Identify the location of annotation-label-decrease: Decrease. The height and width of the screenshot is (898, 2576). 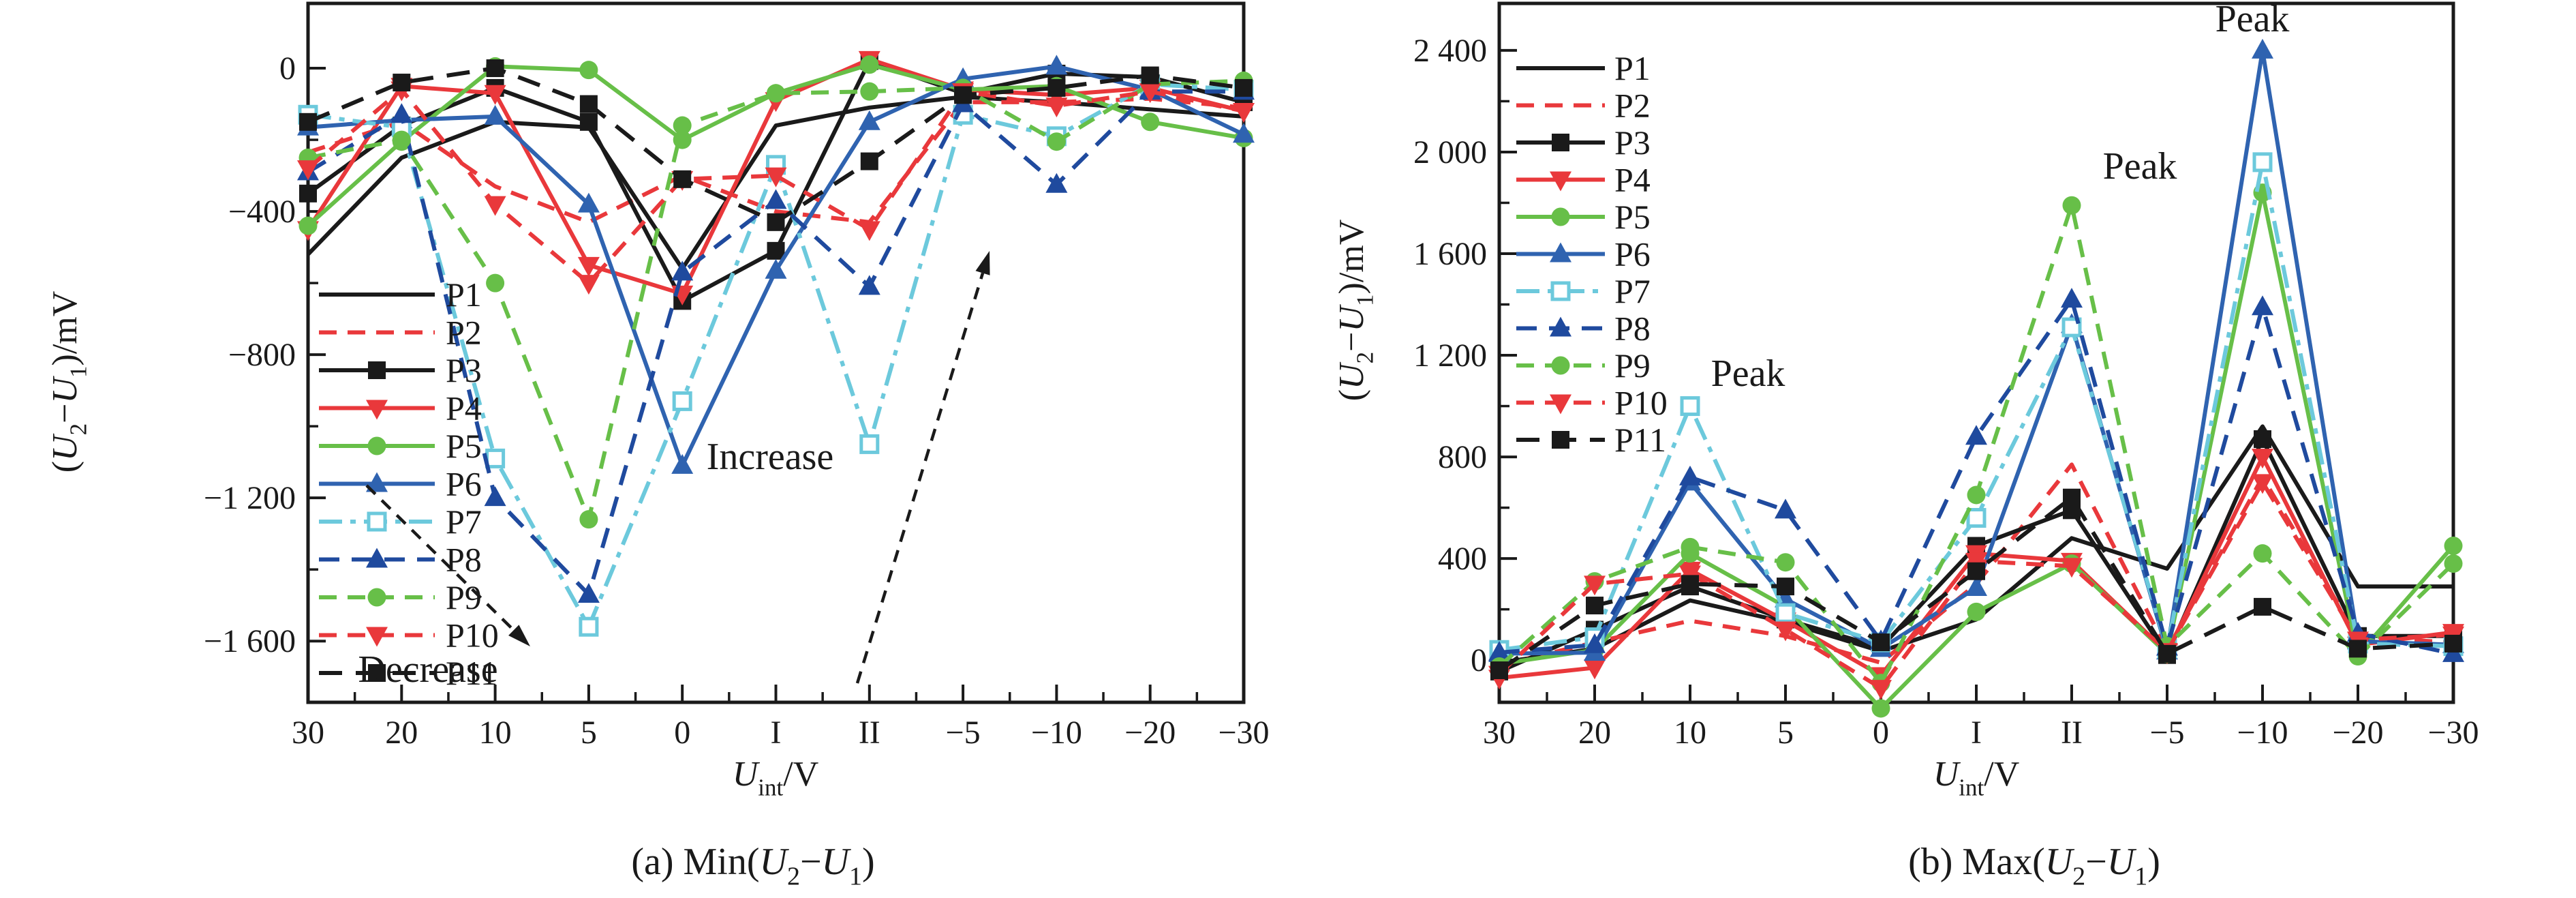
(428, 669).